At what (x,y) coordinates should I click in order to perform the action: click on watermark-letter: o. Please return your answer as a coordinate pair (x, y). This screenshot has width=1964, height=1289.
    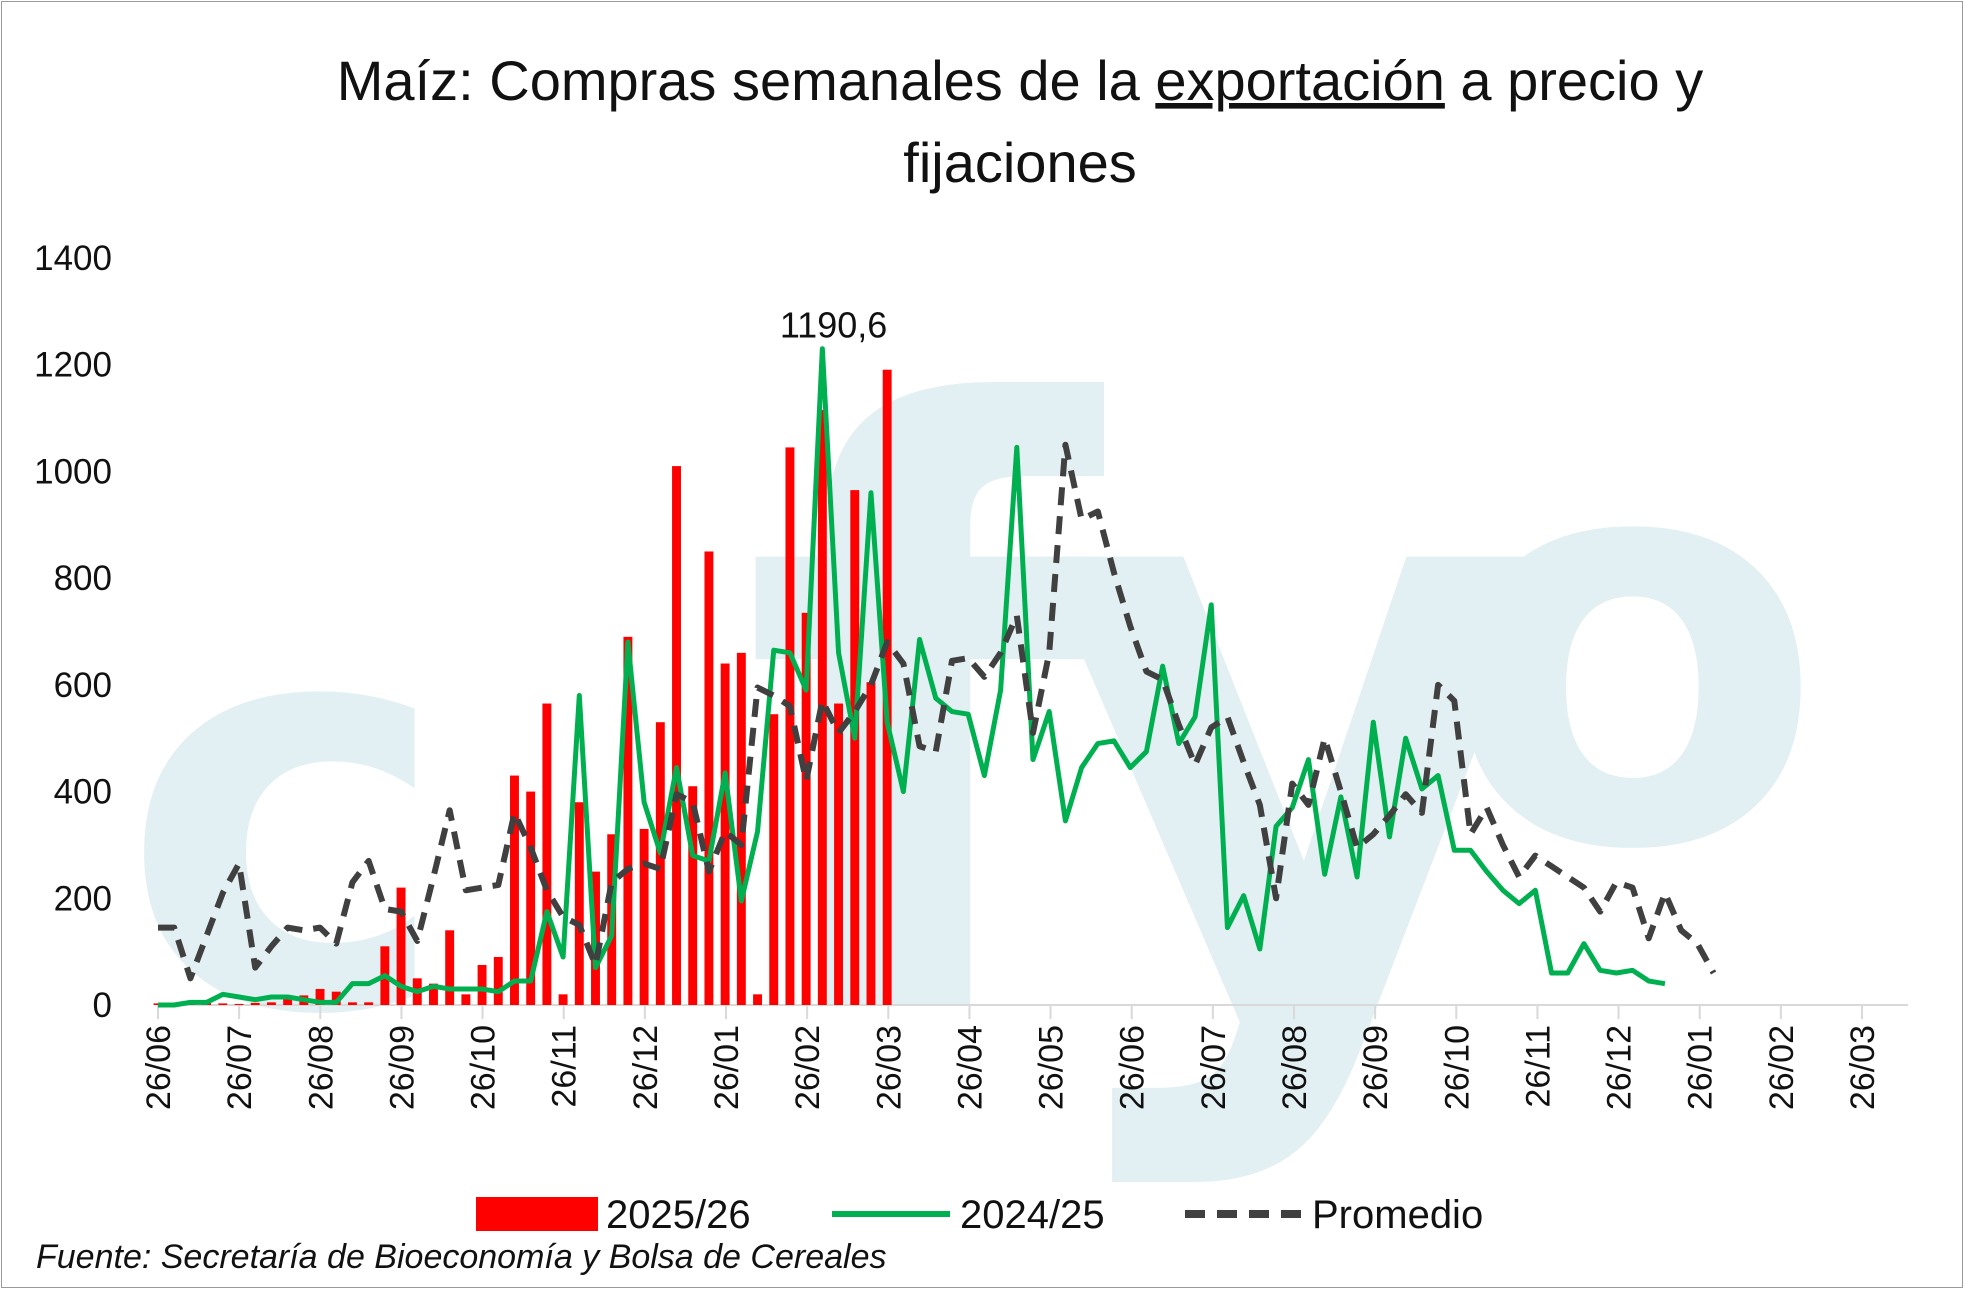
    Looking at the image, I should click on (1632, 647).